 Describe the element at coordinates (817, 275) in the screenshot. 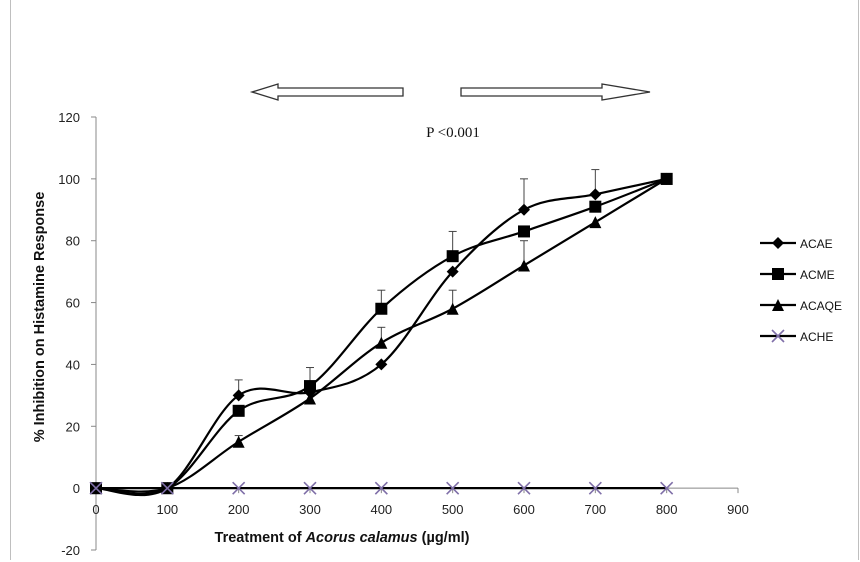

I see `legend-label-acme: ACME` at that location.